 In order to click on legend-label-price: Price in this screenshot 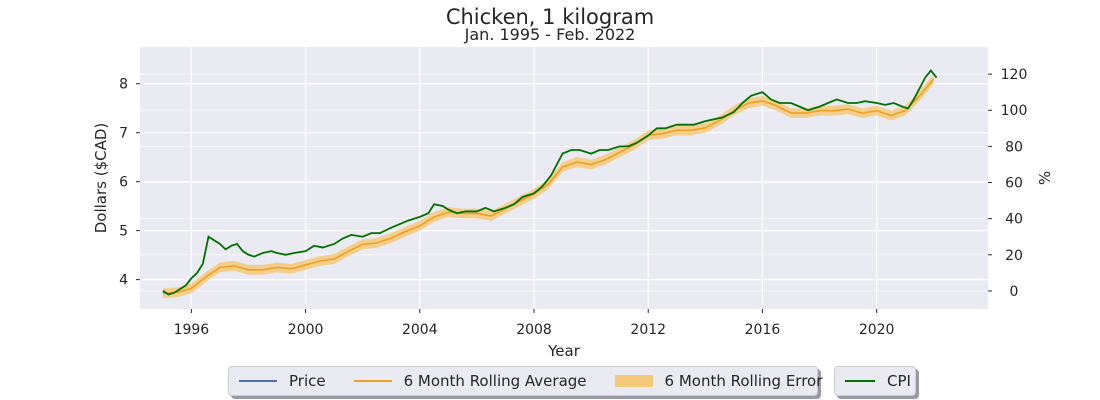, I will do `click(307, 381)`.